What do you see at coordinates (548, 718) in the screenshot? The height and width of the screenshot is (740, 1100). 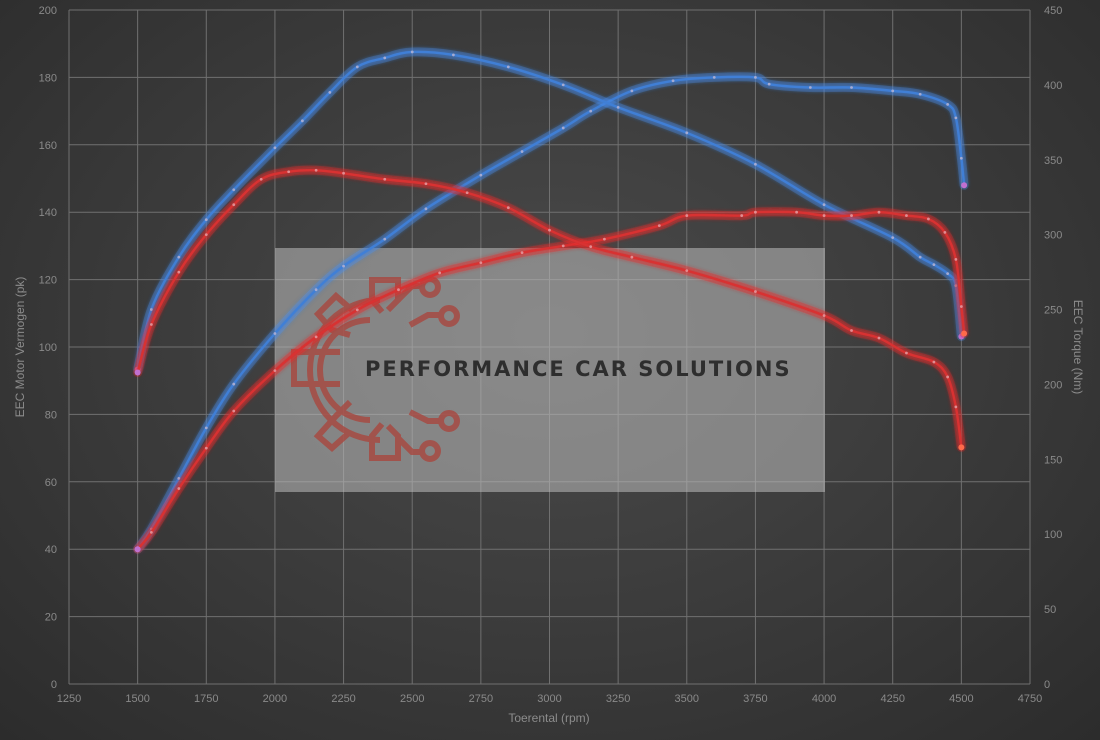 I see `x-axis-title: Toerental (rpm)` at bounding box center [548, 718].